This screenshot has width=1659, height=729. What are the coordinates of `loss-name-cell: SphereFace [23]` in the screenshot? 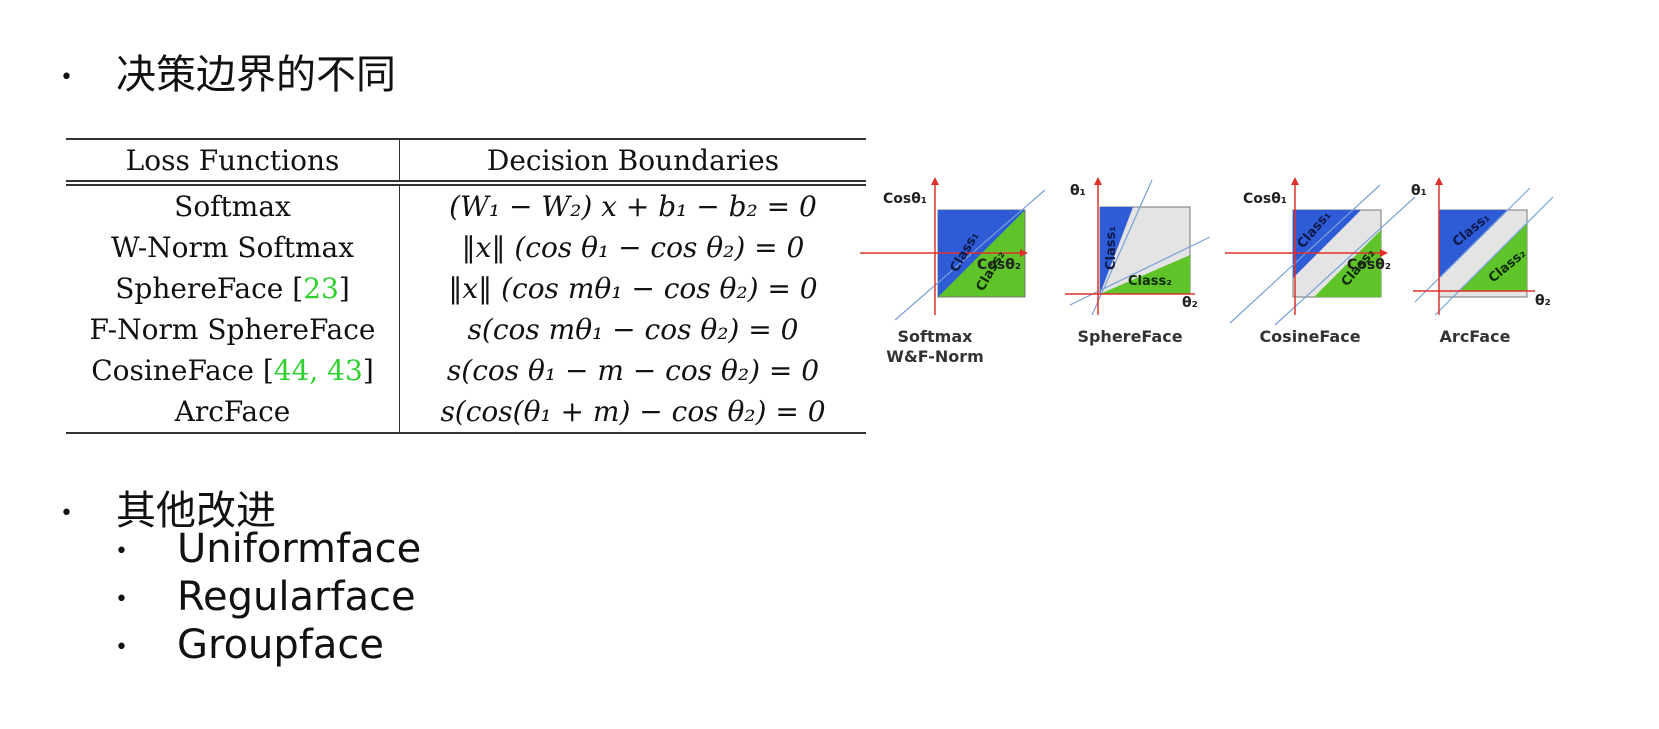 It's located at (233, 288).